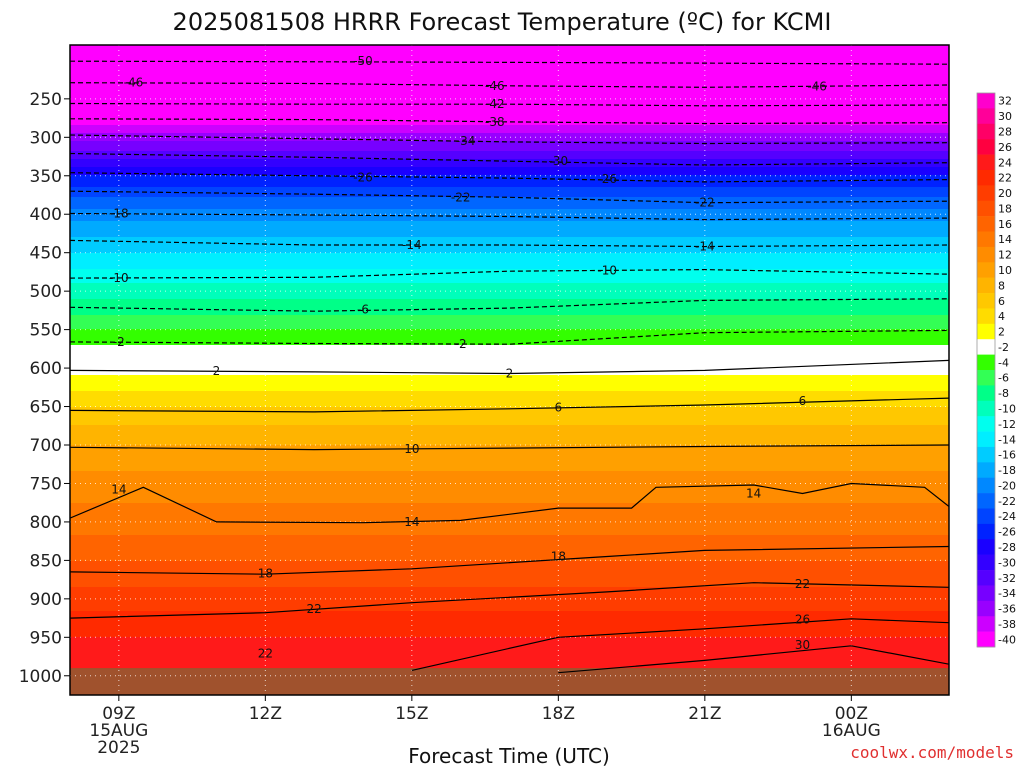  What do you see at coordinates (46, 369) in the screenshot?
I see `y-tick-label: 600` at bounding box center [46, 369].